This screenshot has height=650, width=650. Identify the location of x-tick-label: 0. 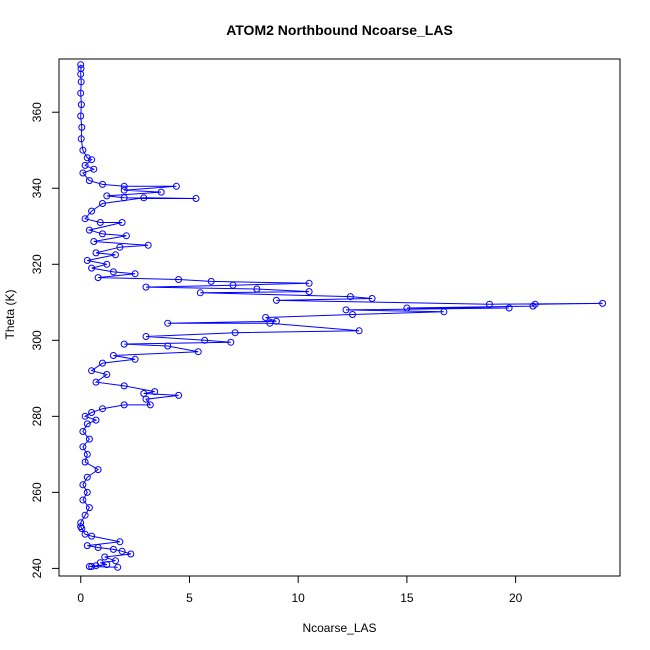
(80, 598).